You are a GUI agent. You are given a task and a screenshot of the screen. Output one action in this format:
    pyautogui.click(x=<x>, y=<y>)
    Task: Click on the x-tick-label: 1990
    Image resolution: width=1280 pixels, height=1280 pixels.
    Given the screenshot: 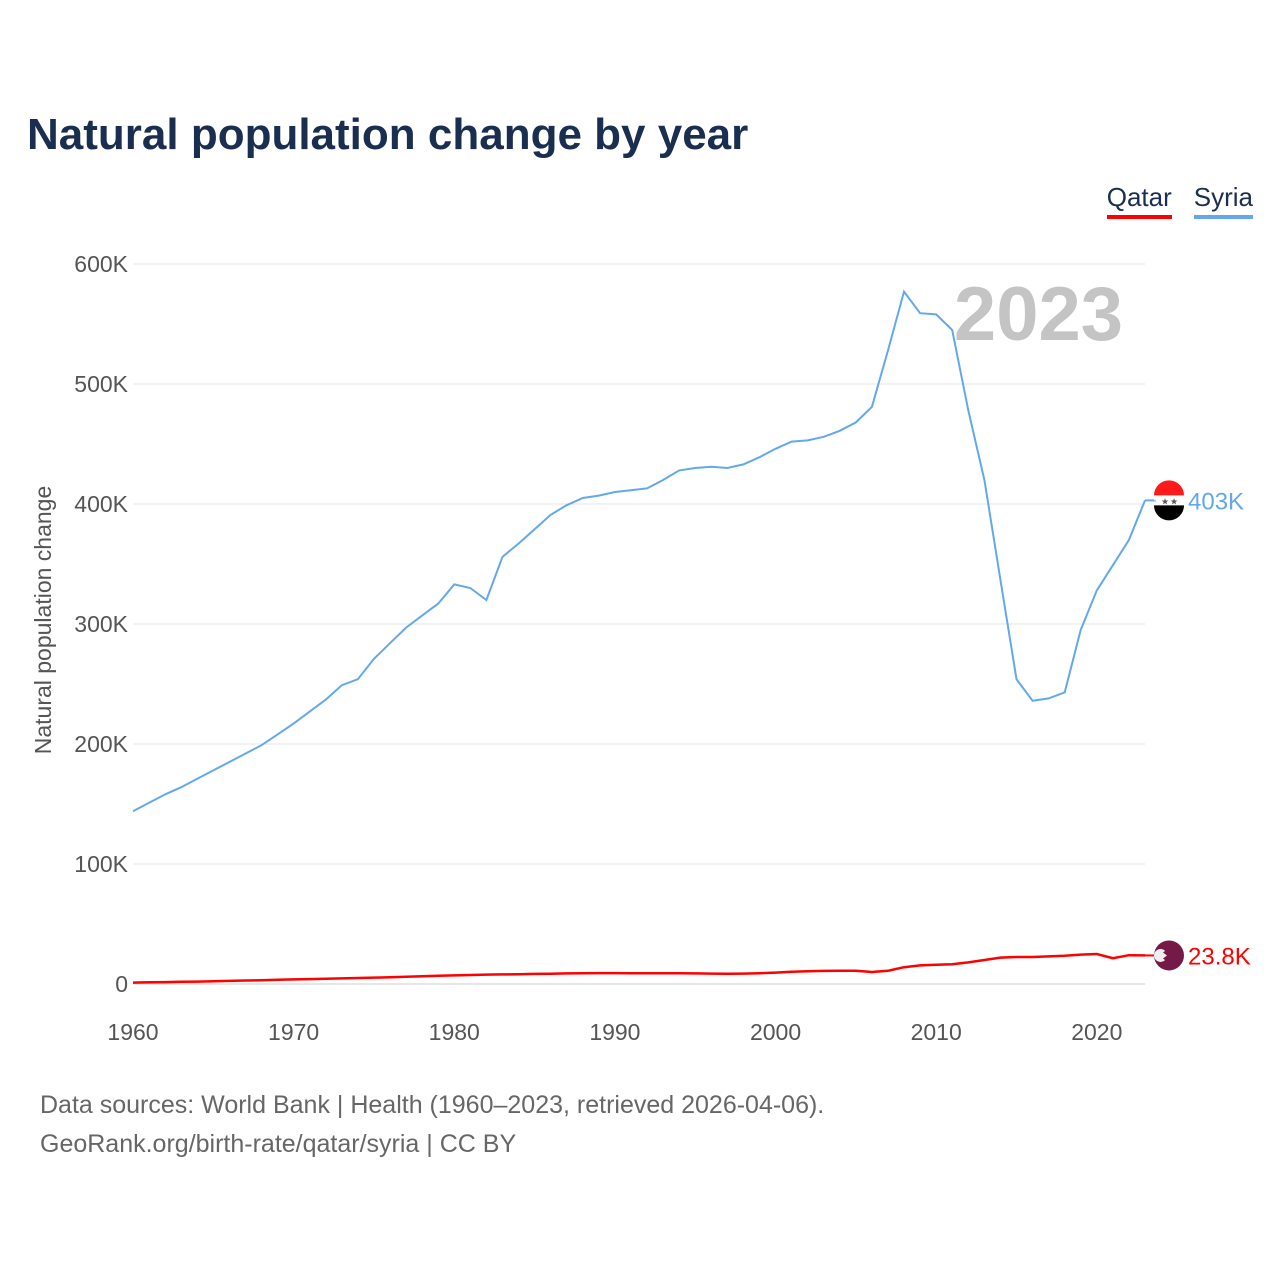 What is the action you would take?
    pyautogui.click(x=614, y=1032)
    